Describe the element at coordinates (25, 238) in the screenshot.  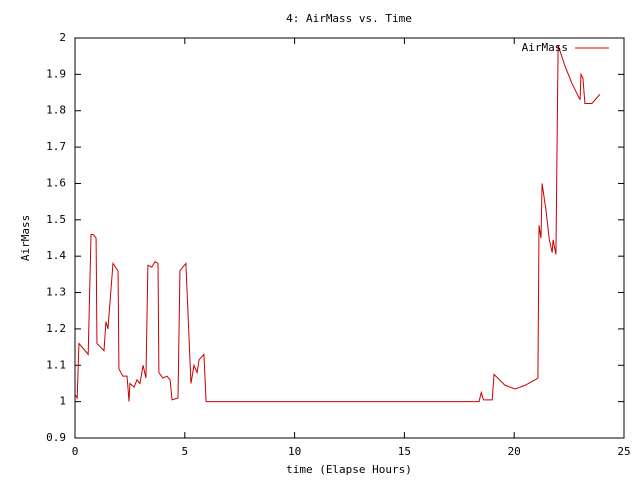
I see `y-axis-label: AirMass` at that location.